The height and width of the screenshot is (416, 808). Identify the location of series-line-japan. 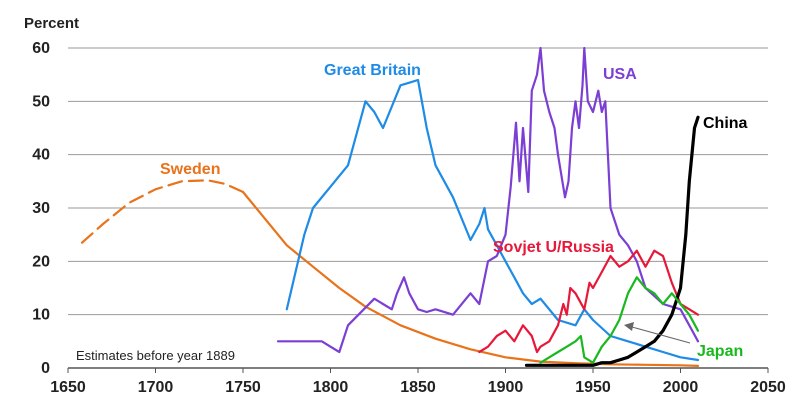
(619, 320).